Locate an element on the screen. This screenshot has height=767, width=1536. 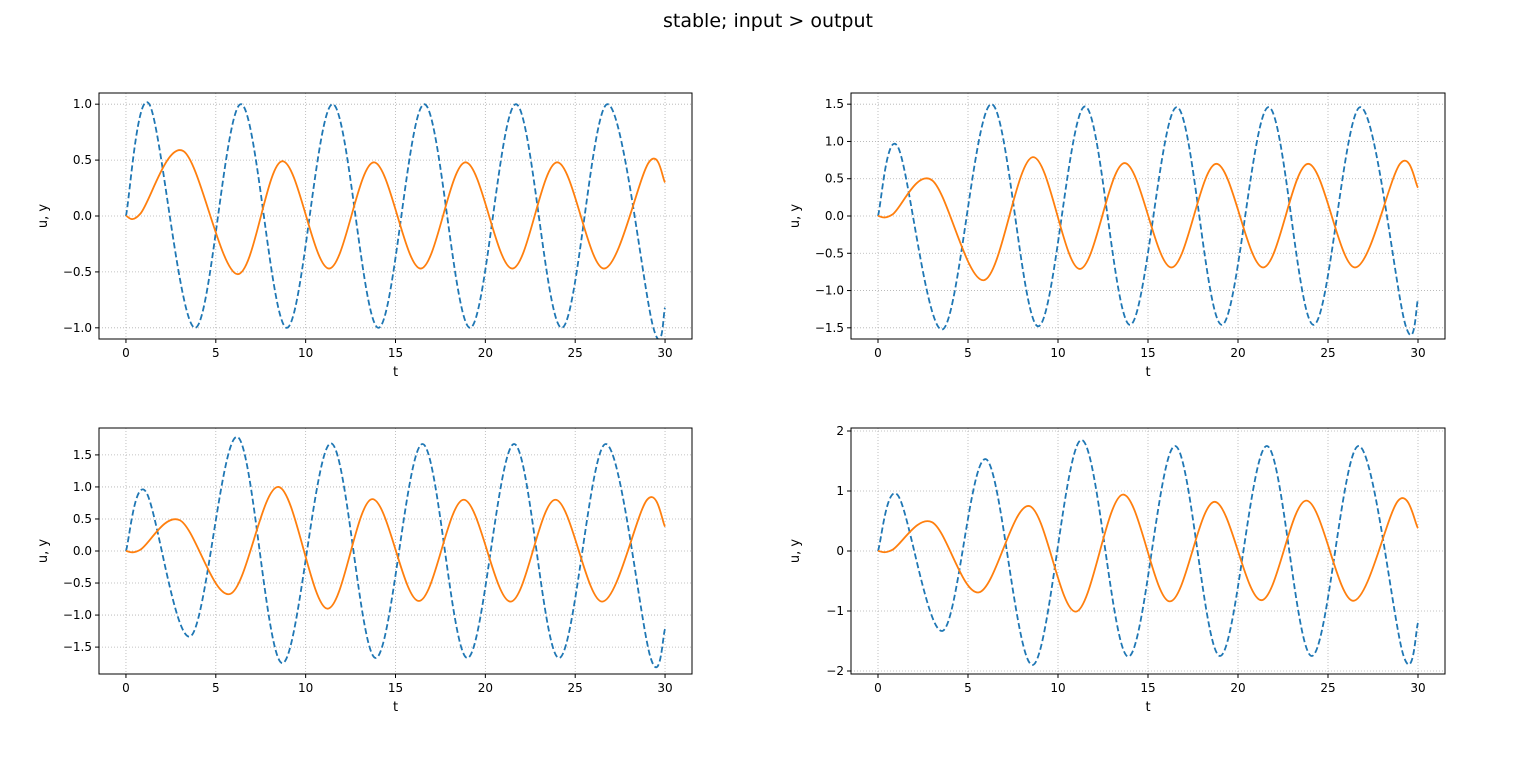
y-tick-label: 2 is located at coordinates (840, 431).